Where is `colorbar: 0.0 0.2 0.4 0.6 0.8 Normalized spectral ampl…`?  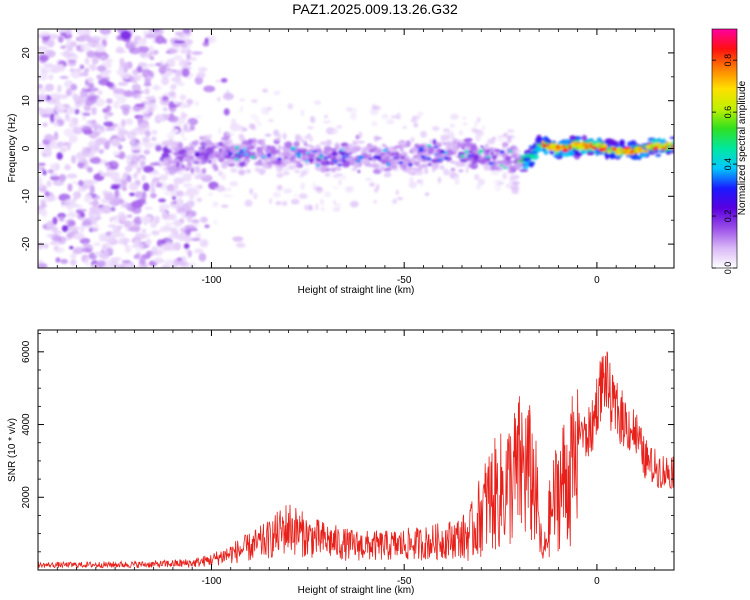 colorbar: 0.0 0.2 0.4 0.6 0.8 Normalized spectral ampl… is located at coordinates (729, 151).